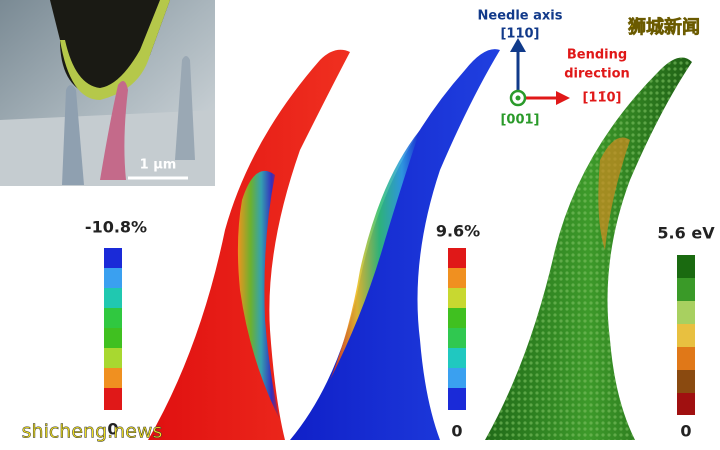 This screenshot has width=720, height=450. Describe the element at coordinates (158, 165) in the screenshot. I see `scale-bar-label: 1 µm` at that location.